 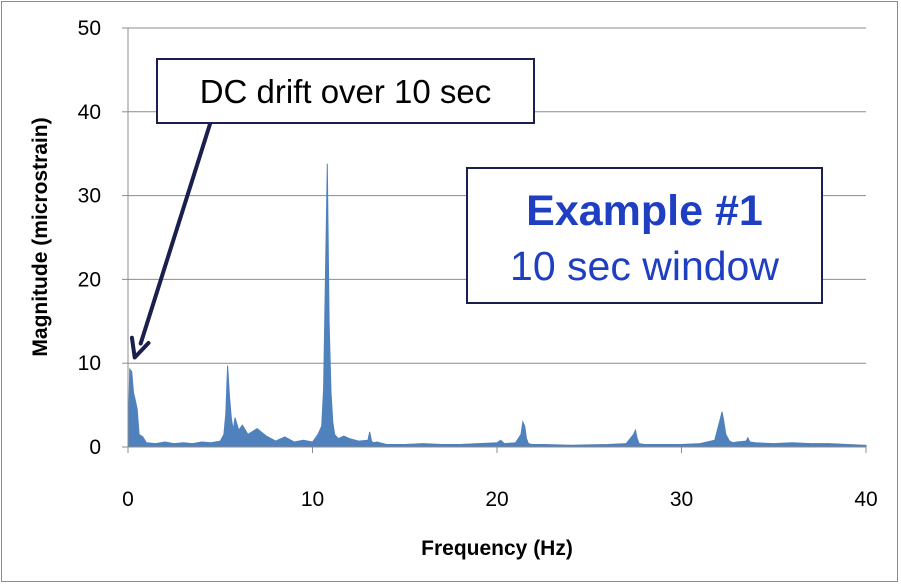 I want to click on x-axis-title: Frequency (Hz), so click(x=497, y=548).